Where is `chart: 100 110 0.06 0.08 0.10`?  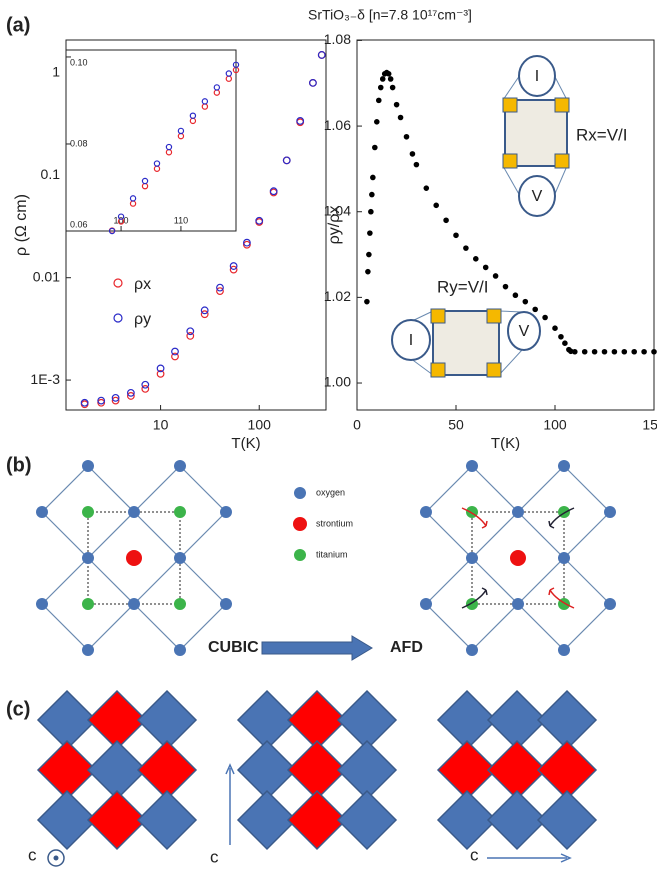
chart: 100 110 0.06 0.08 0.10 is located at coordinates (152, 142).